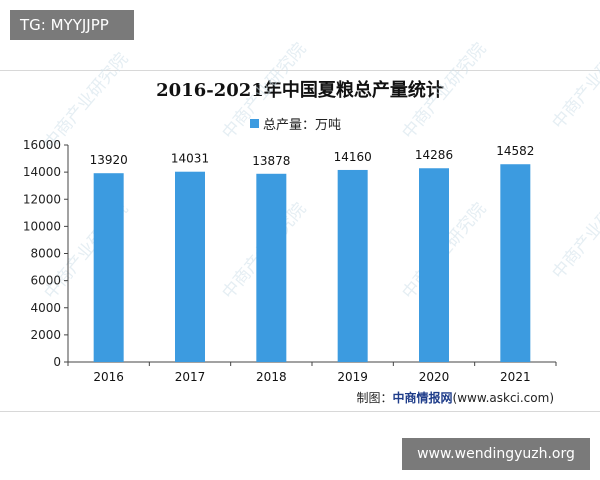 The height and width of the screenshot is (480, 600). What do you see at coordinates (190, 377) in the screenshot?
I see `x-tick-label: 2017` at bounding box center [190, 377].